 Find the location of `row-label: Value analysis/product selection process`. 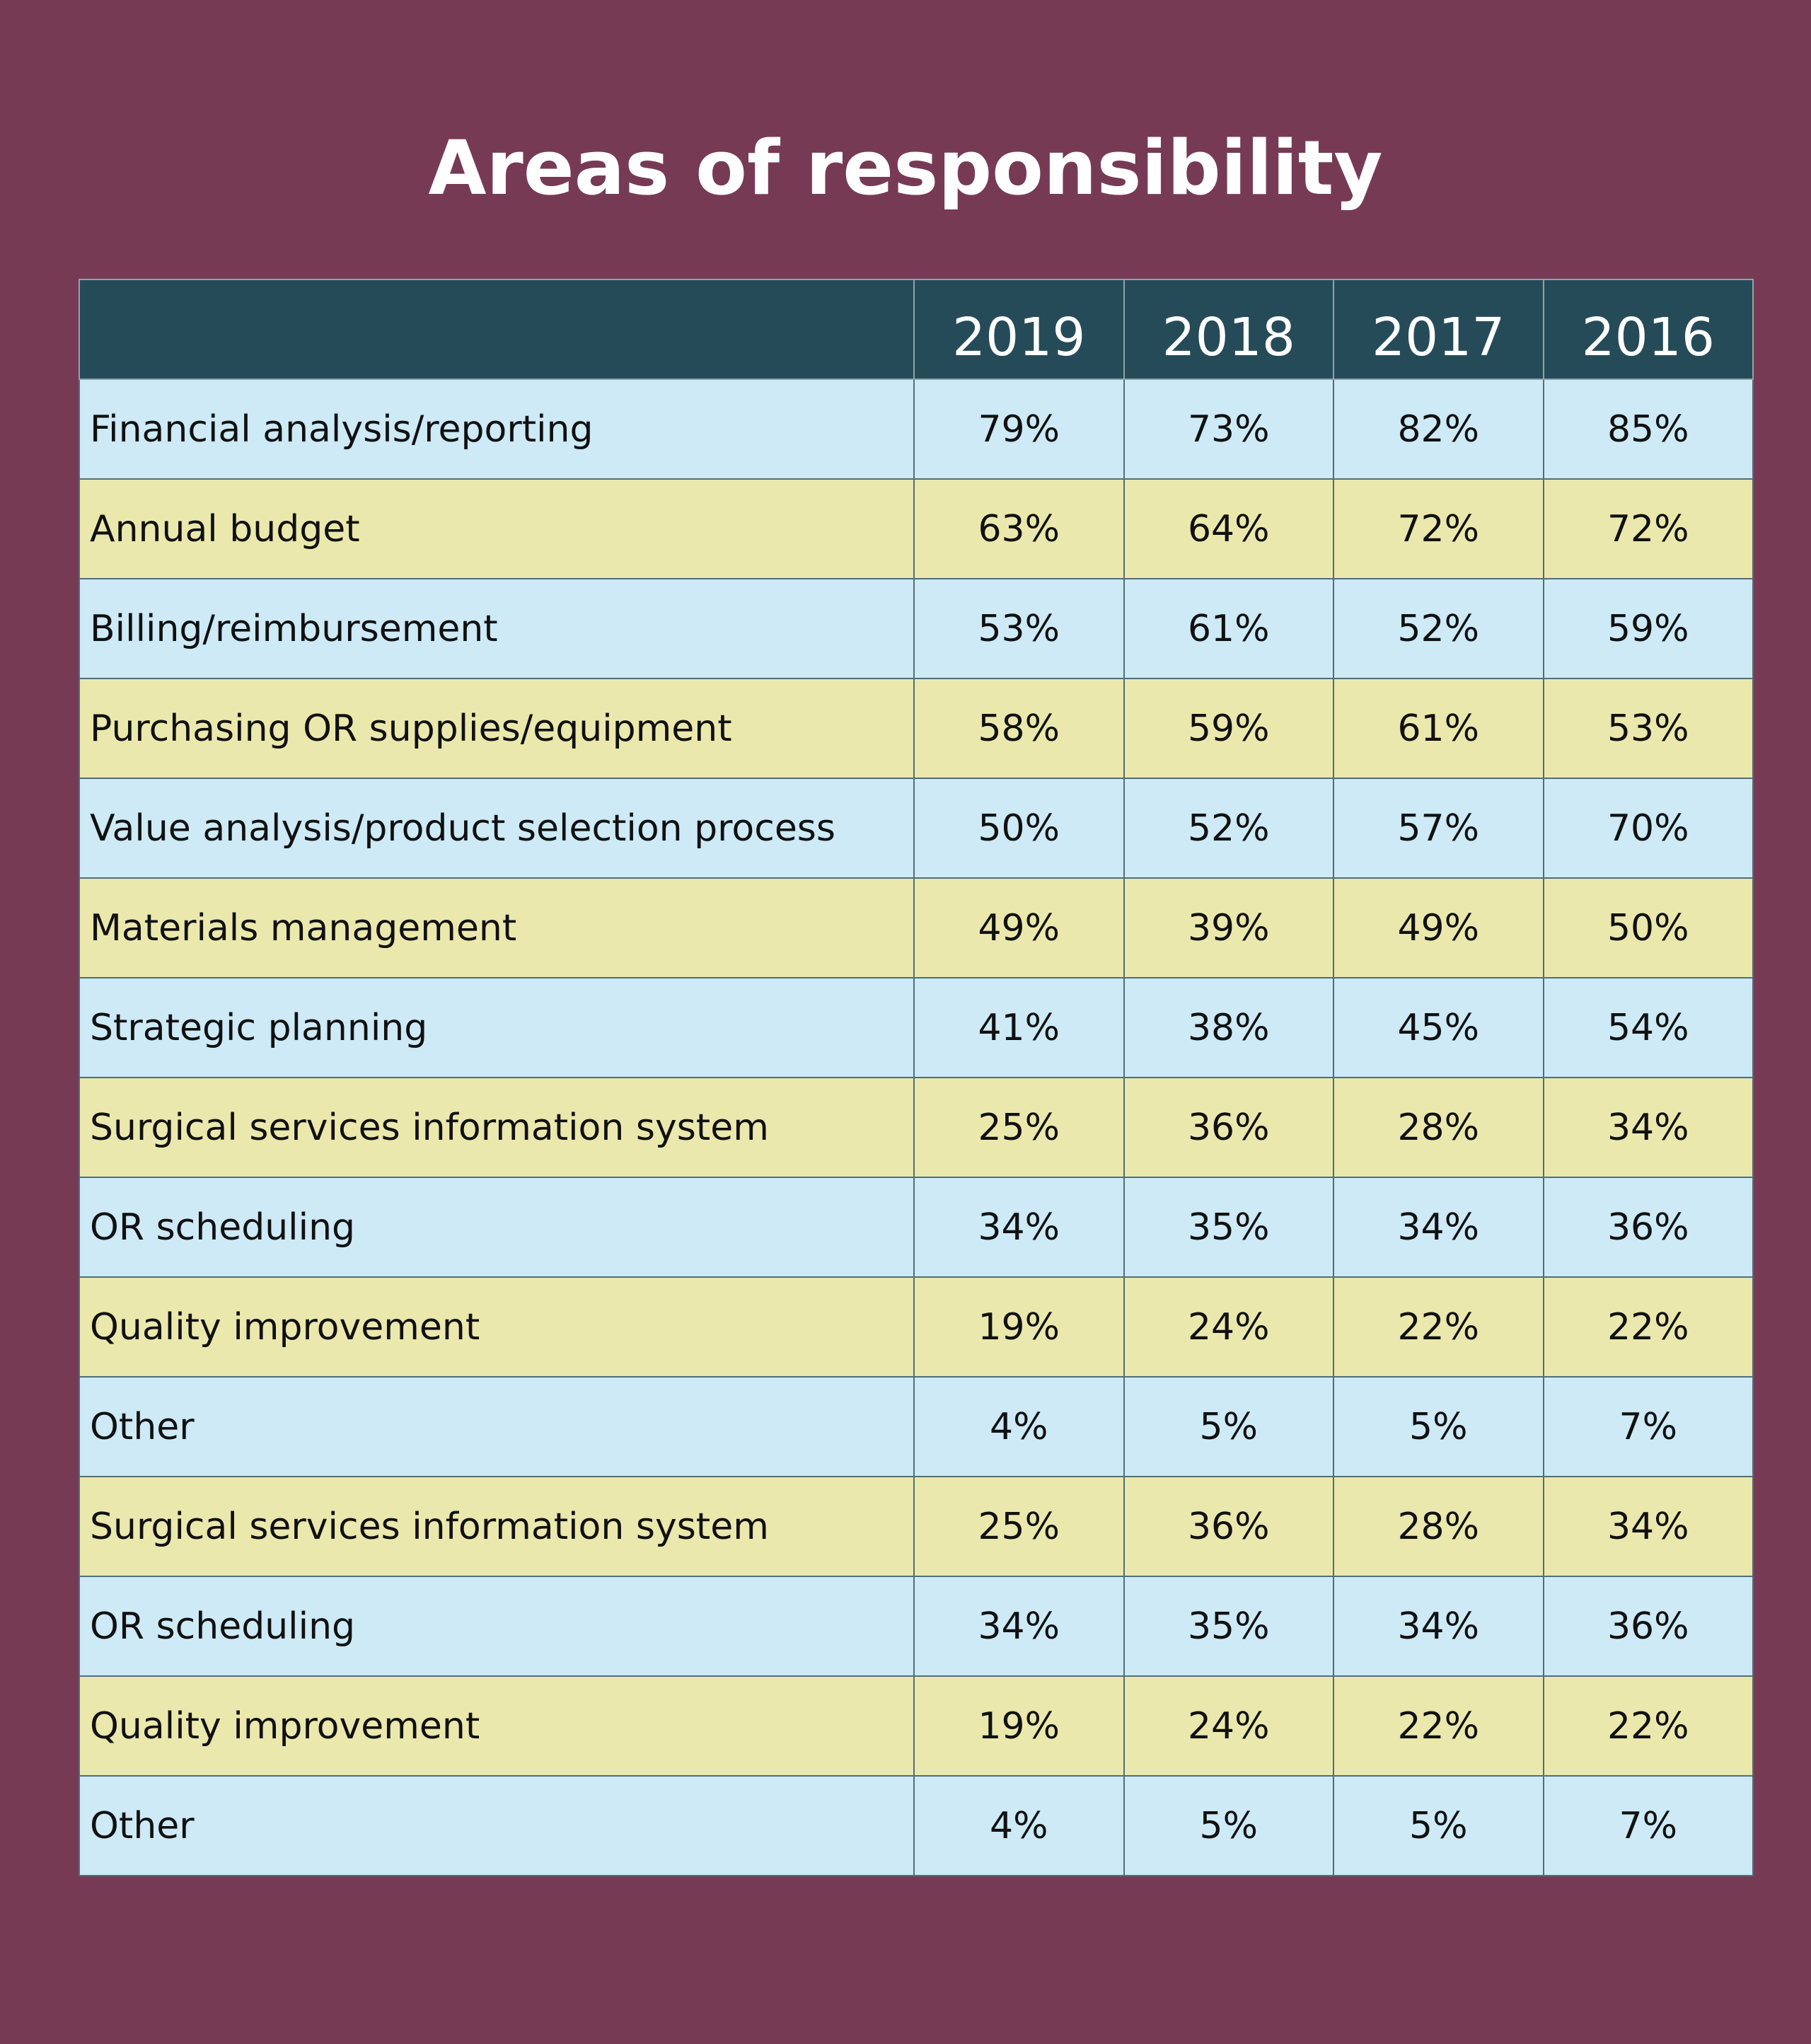

row-label: Value analysis/product selection process is located at coordinates (497, 828).